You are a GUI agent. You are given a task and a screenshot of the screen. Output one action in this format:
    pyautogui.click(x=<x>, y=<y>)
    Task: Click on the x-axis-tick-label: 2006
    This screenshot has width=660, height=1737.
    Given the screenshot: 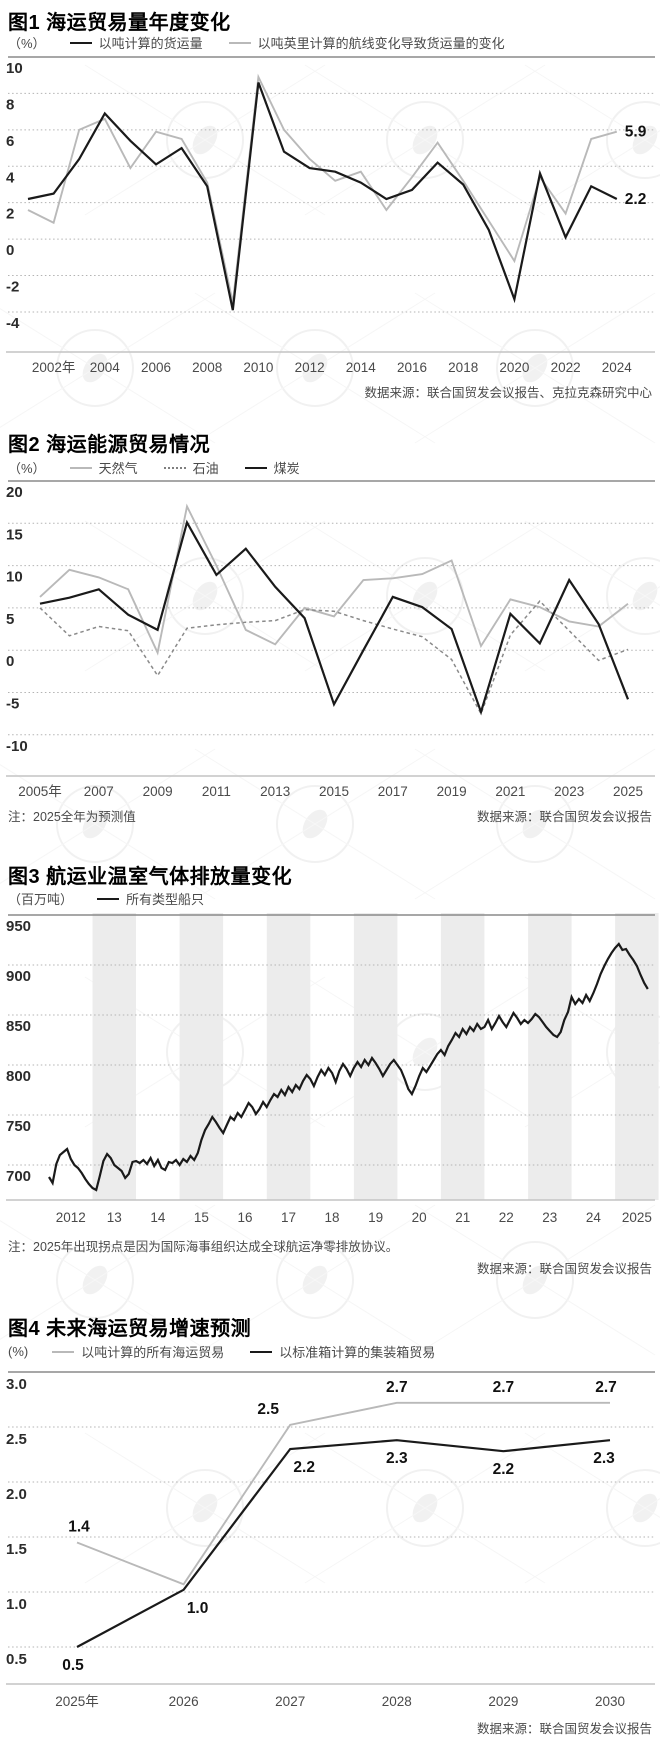 What is the action you would take?
    pyautogui.click(x=156, y=367)
    